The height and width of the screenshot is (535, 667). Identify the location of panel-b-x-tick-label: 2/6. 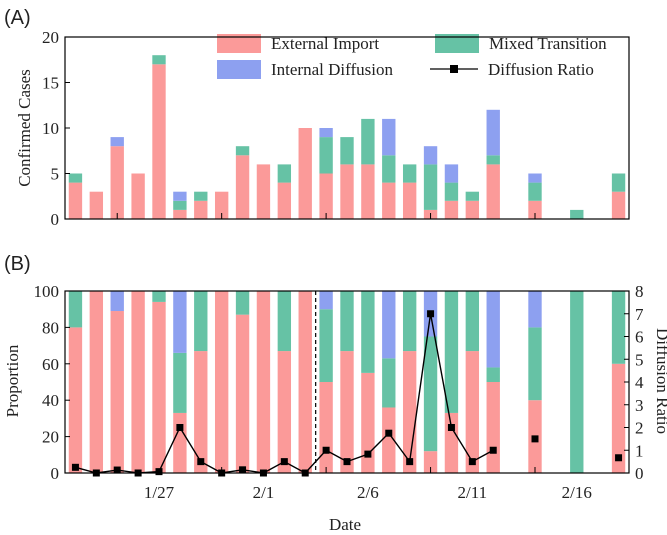
(368, 492).